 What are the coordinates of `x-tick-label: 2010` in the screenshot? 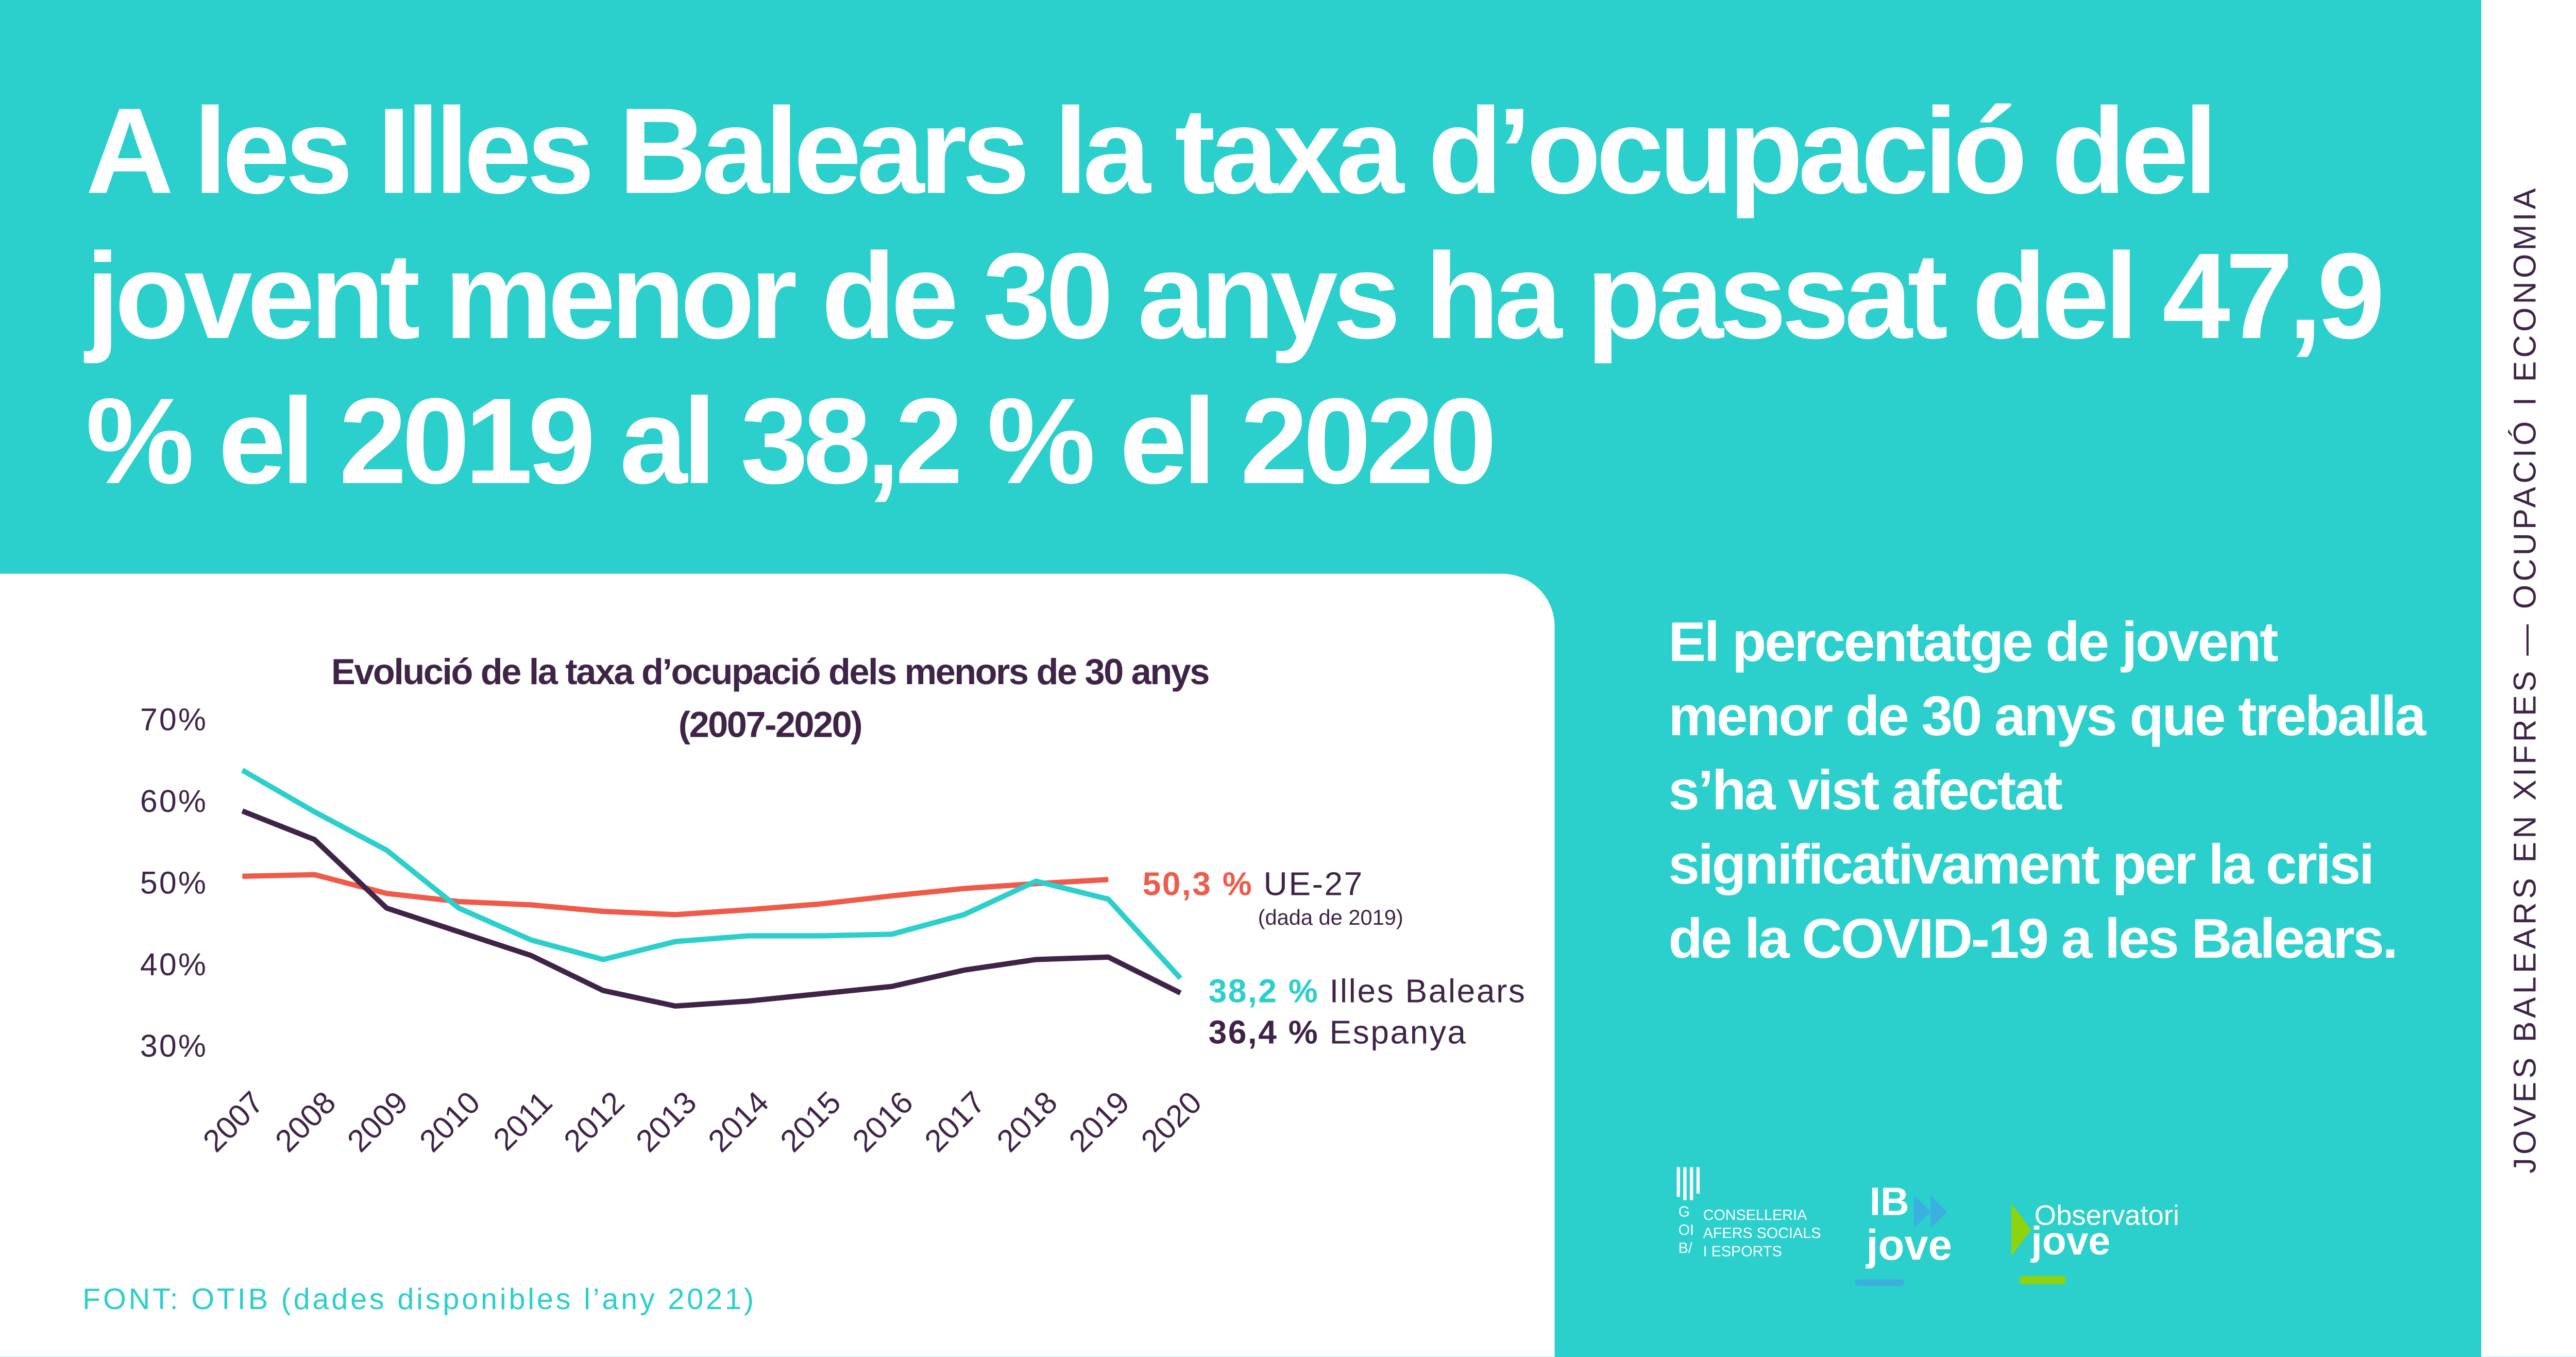 It's located at (450, 1121).